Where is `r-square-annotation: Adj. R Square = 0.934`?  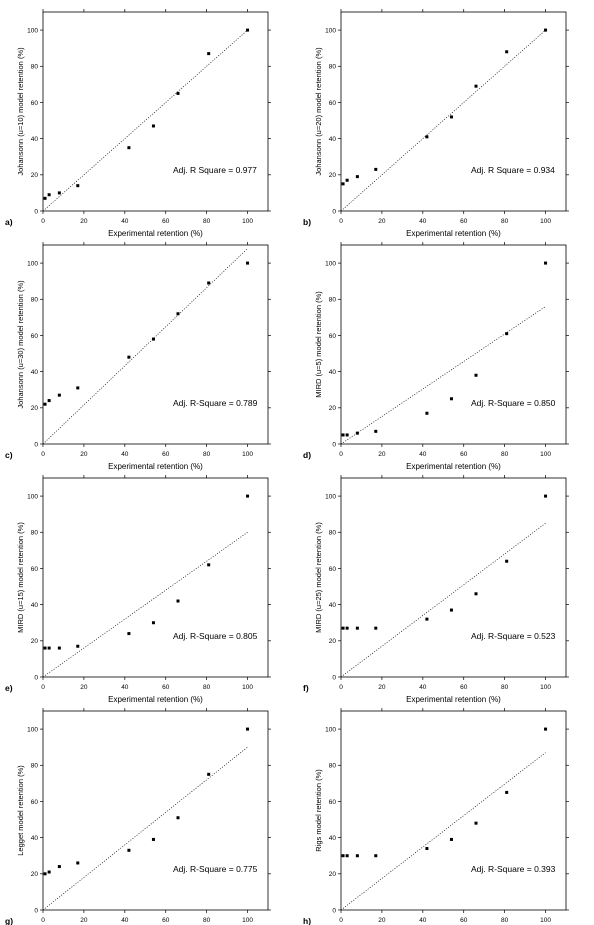 r-square-annotation: Adj. R Square = 0.934 is located at coordinates (513, 170).